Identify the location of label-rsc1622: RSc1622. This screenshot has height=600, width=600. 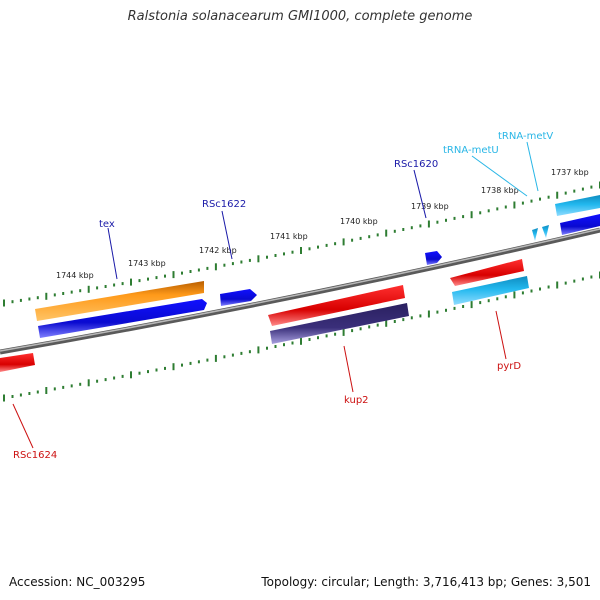
(224, 204).